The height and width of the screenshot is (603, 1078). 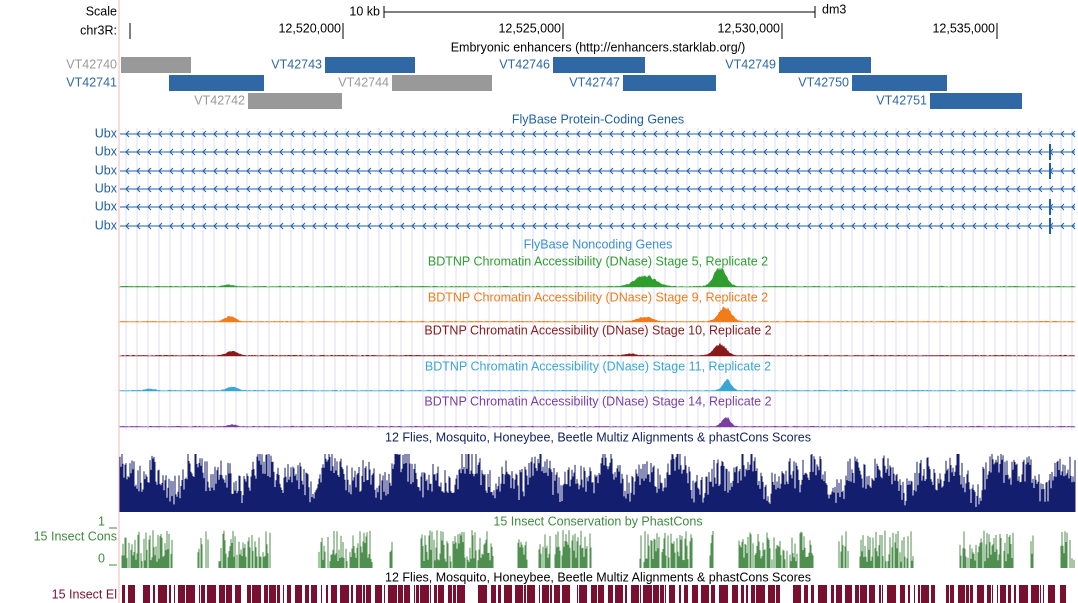 I want to click on enhancer-label: VT42747, so click(x=594, y=82).